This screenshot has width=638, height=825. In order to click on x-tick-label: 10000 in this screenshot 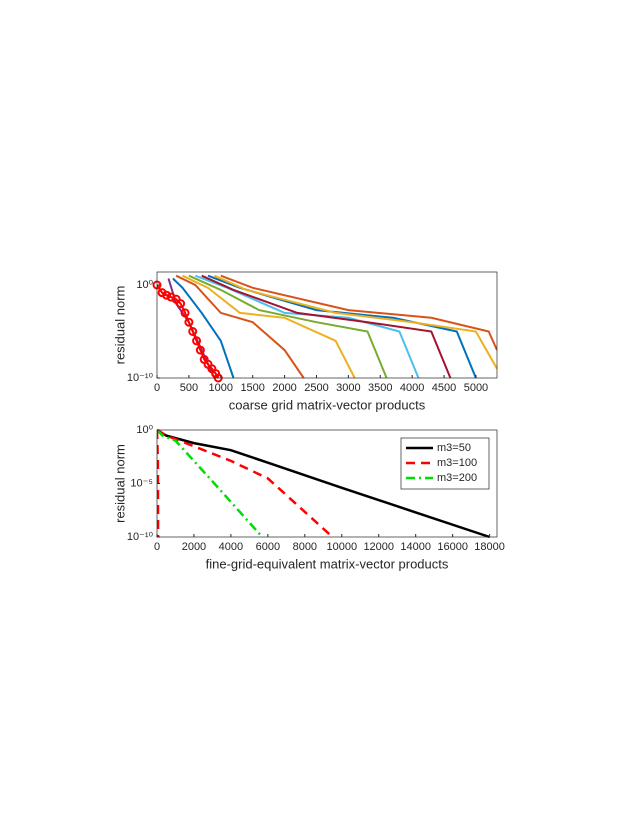, I will do `click(341, 547)`.